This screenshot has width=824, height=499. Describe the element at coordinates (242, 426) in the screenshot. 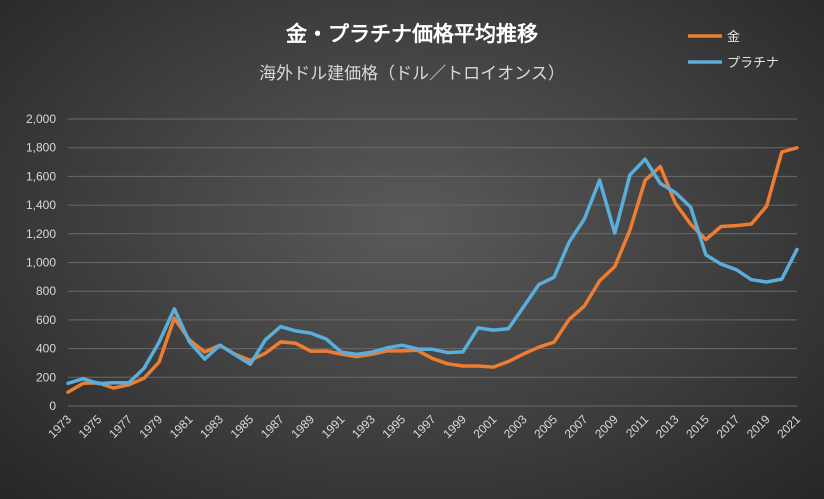

I see `x-tick-label: 1985` at that location.